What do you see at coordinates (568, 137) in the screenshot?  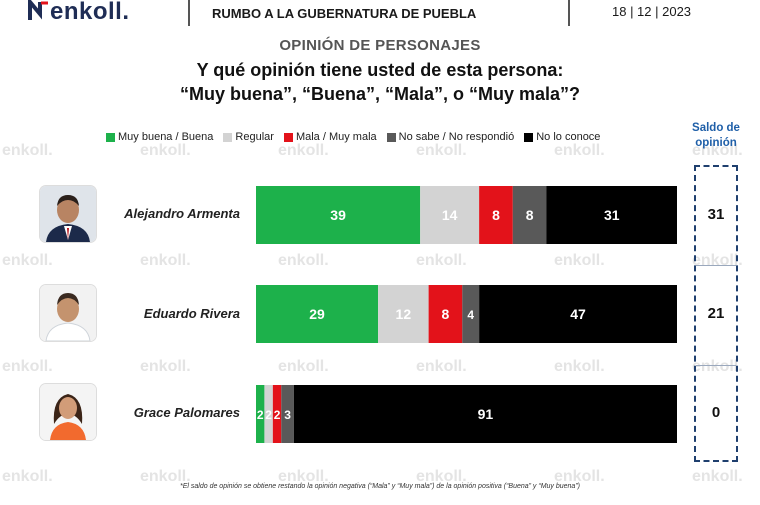 I see `legend-label: No lo conoce` at bounding box center [568, 137].